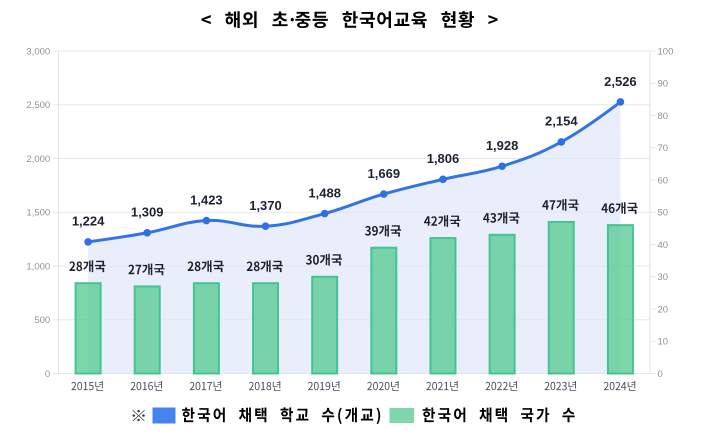  What do you see at coordinates (663, 148) in the screenshot?
I see `svg-text: 70` at bounding box center [663, 148].